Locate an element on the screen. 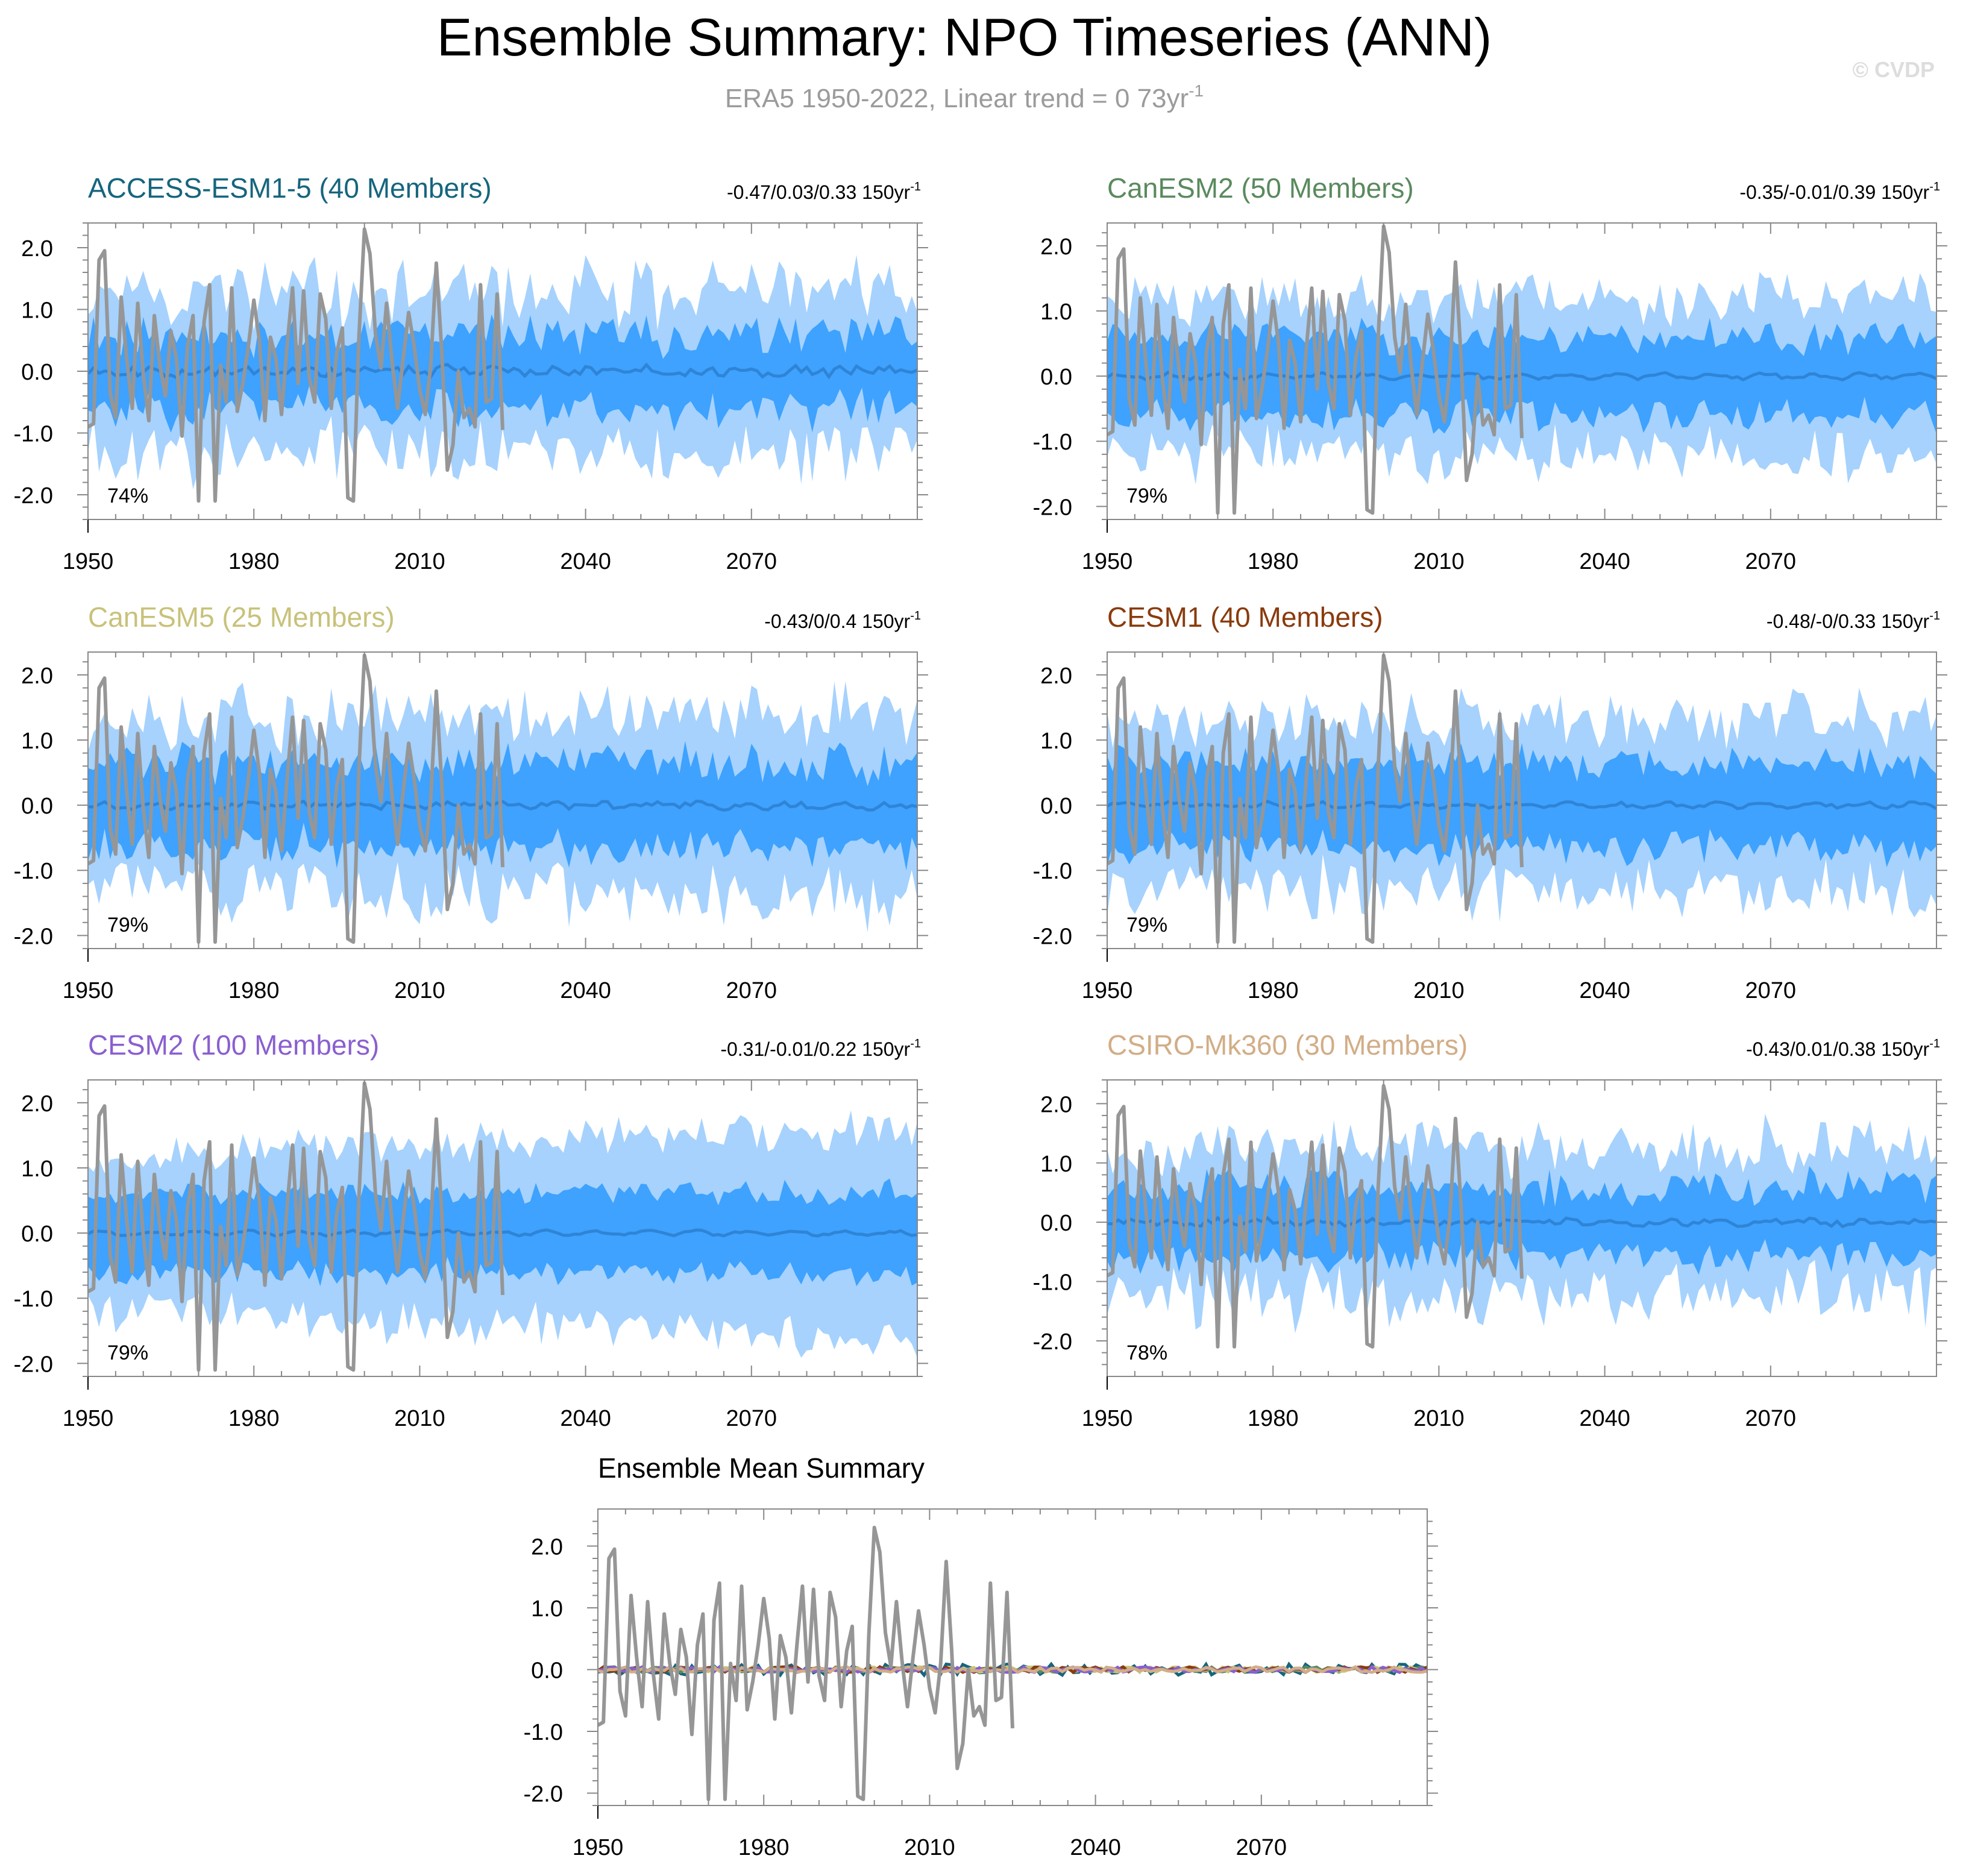  panel-trend-values: -0.43/0.01/0.38 150yr is located at coordinates (1838, 1049).